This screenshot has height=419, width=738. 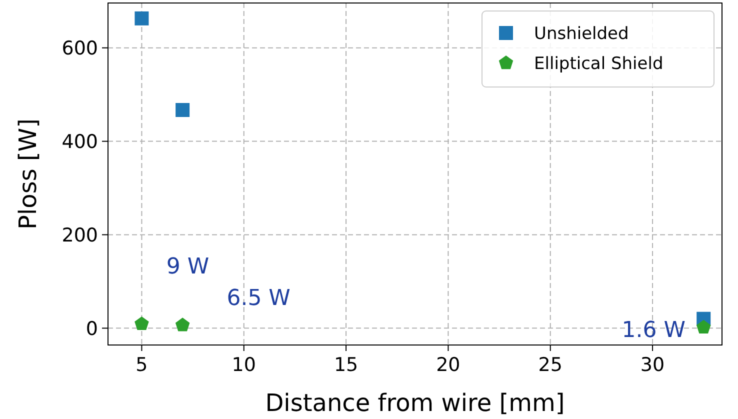 I want to click on x-tick-label: 25, so click(x=550, y=365).